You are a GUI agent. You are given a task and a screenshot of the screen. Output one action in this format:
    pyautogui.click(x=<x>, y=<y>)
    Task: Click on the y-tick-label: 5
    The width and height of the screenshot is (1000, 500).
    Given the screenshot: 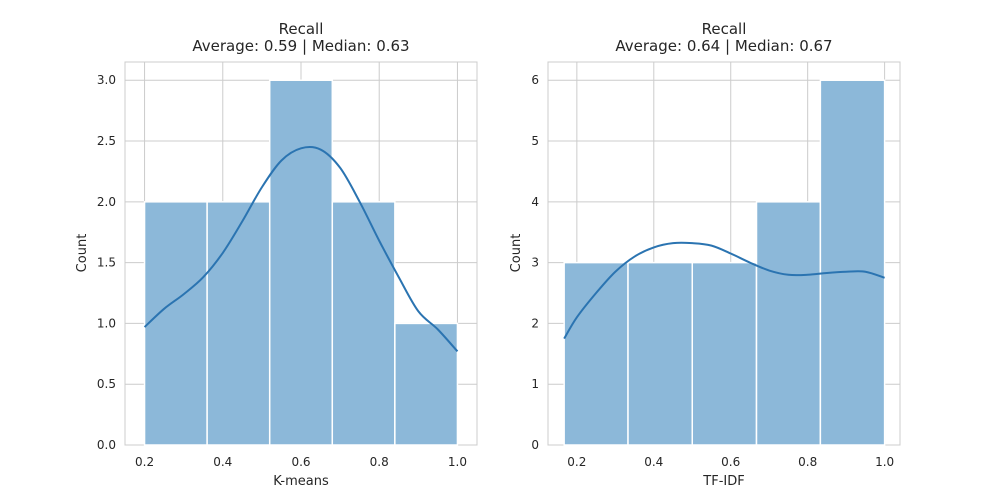 What is the action you would take?
    pyautogui.click(x=535, y=141)
    